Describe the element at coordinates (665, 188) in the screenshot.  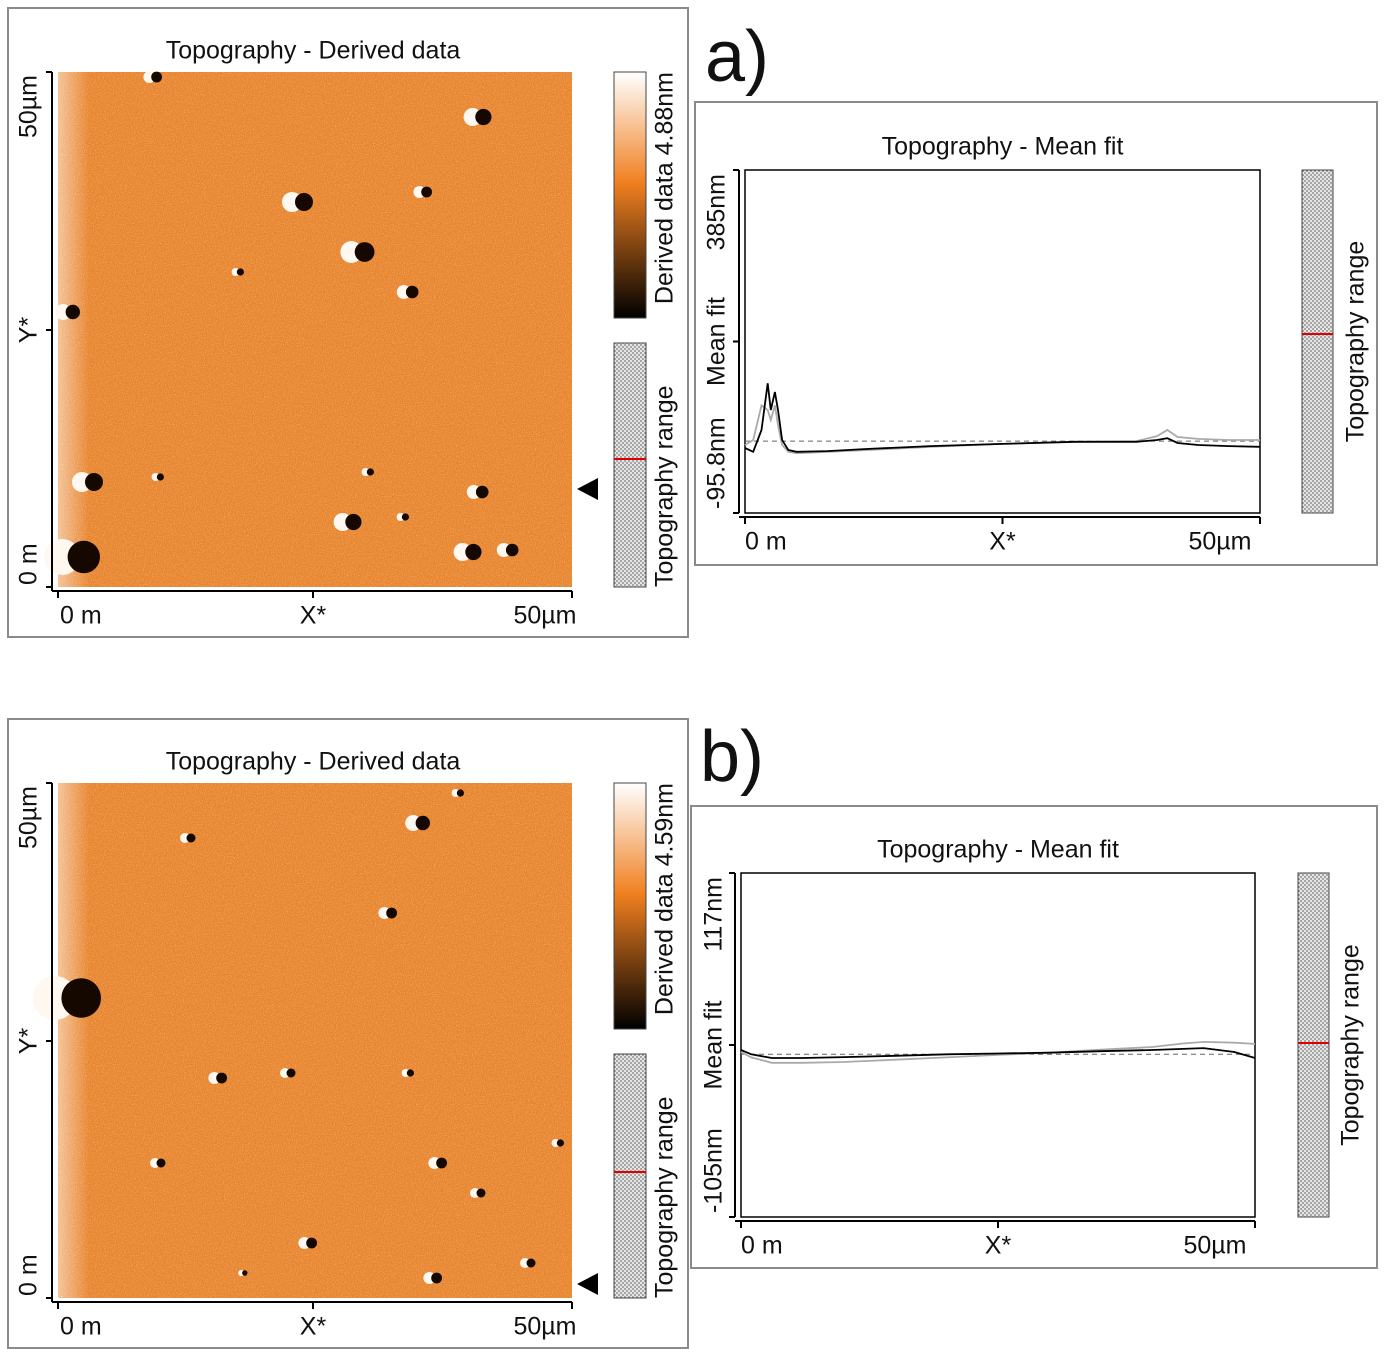
I see `colorbar-label: Derived data 4.88nm` at that location.